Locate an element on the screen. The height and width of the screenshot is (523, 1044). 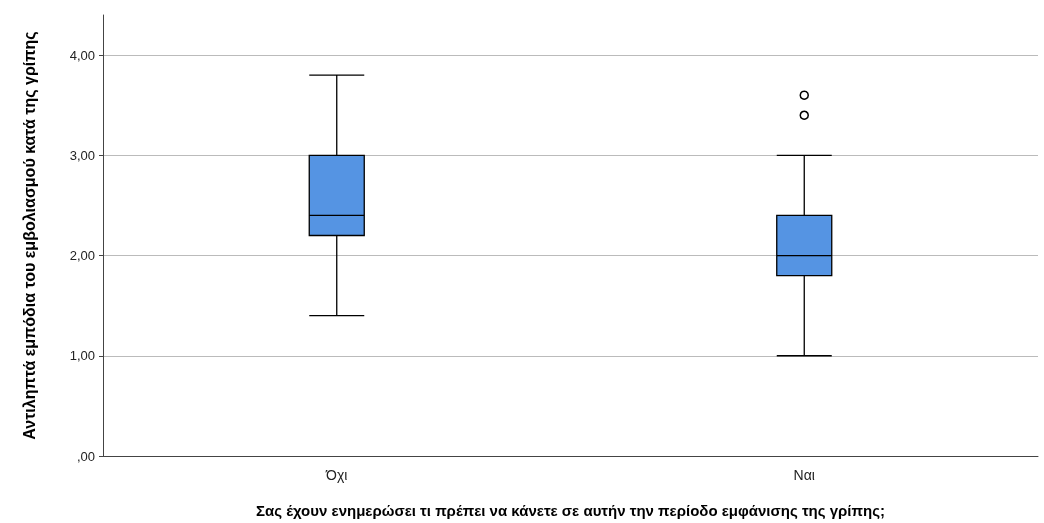
y-tick-label: 3,00 is located at coordinates (82, 155).